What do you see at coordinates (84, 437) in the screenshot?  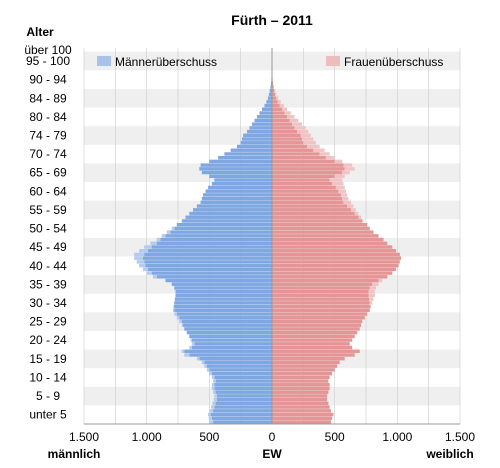 I see `x-tick-label: 1.500` at bounding box center [84, 437].